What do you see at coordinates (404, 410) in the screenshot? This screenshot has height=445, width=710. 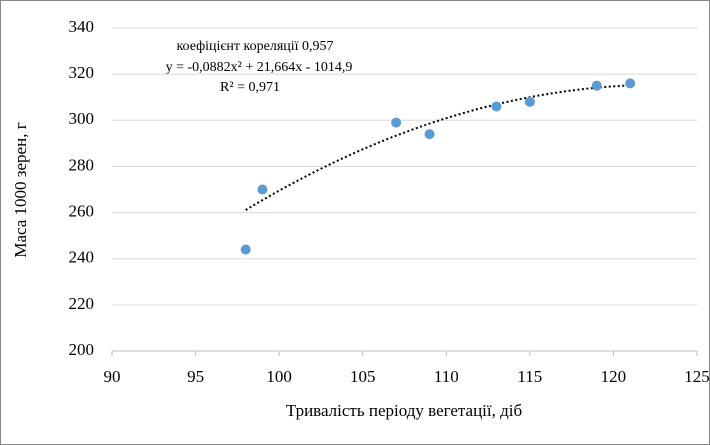 I see `x-axis-label: Тривалість періоду вегетації, діб` at bounding box center [404, 410].